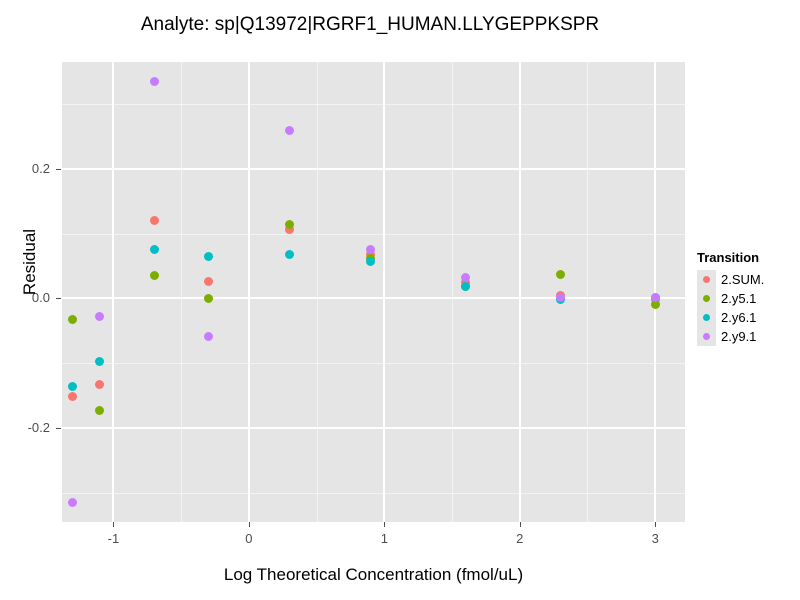  Describe the element at coordinates (739, 298) in the screenshot. I see `legend-item-label: 2.y5.1` at that location.